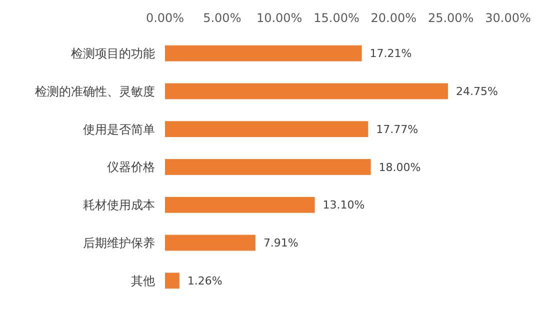 Image resolution: width=538 pixels, height=320 pixels. Describe the element at coordinates (343, 205) in the screenshot. I see `data-label: 13.10%` at that location.